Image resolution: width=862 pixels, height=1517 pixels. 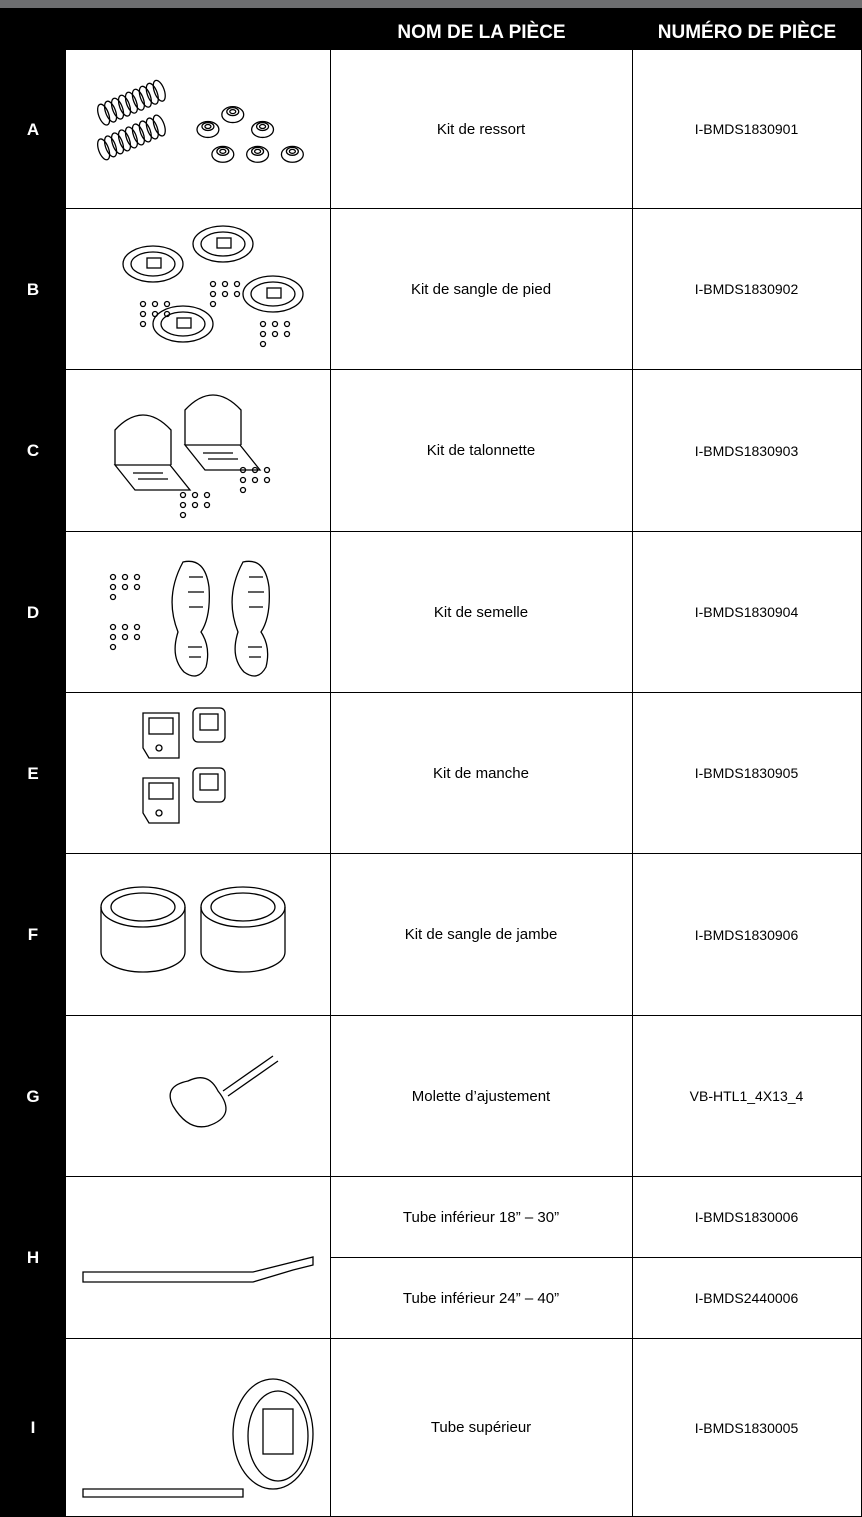 What do you see at coordinates (747, 1096) in the screenshot?
I see `part-number: VB-HTL1_4X13_4` at bounding box center [747, 1096].